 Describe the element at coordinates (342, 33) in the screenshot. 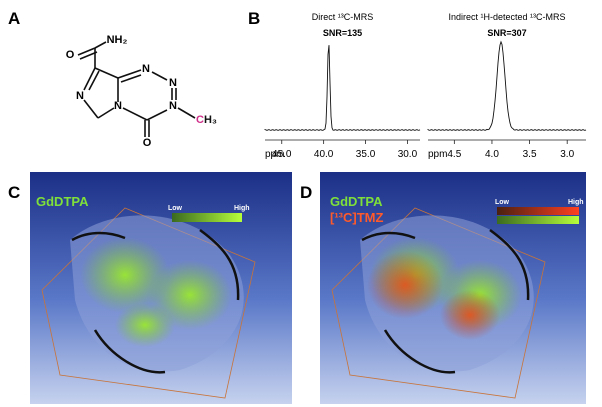

I see `snr: SNR=135` at that location.